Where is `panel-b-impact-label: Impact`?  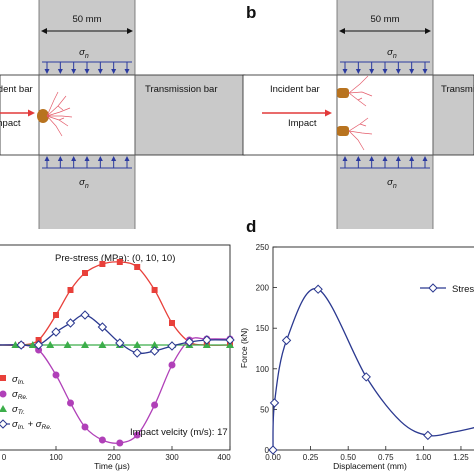
panel-b-impact-label: Impact is located at coordinates (302, 123).